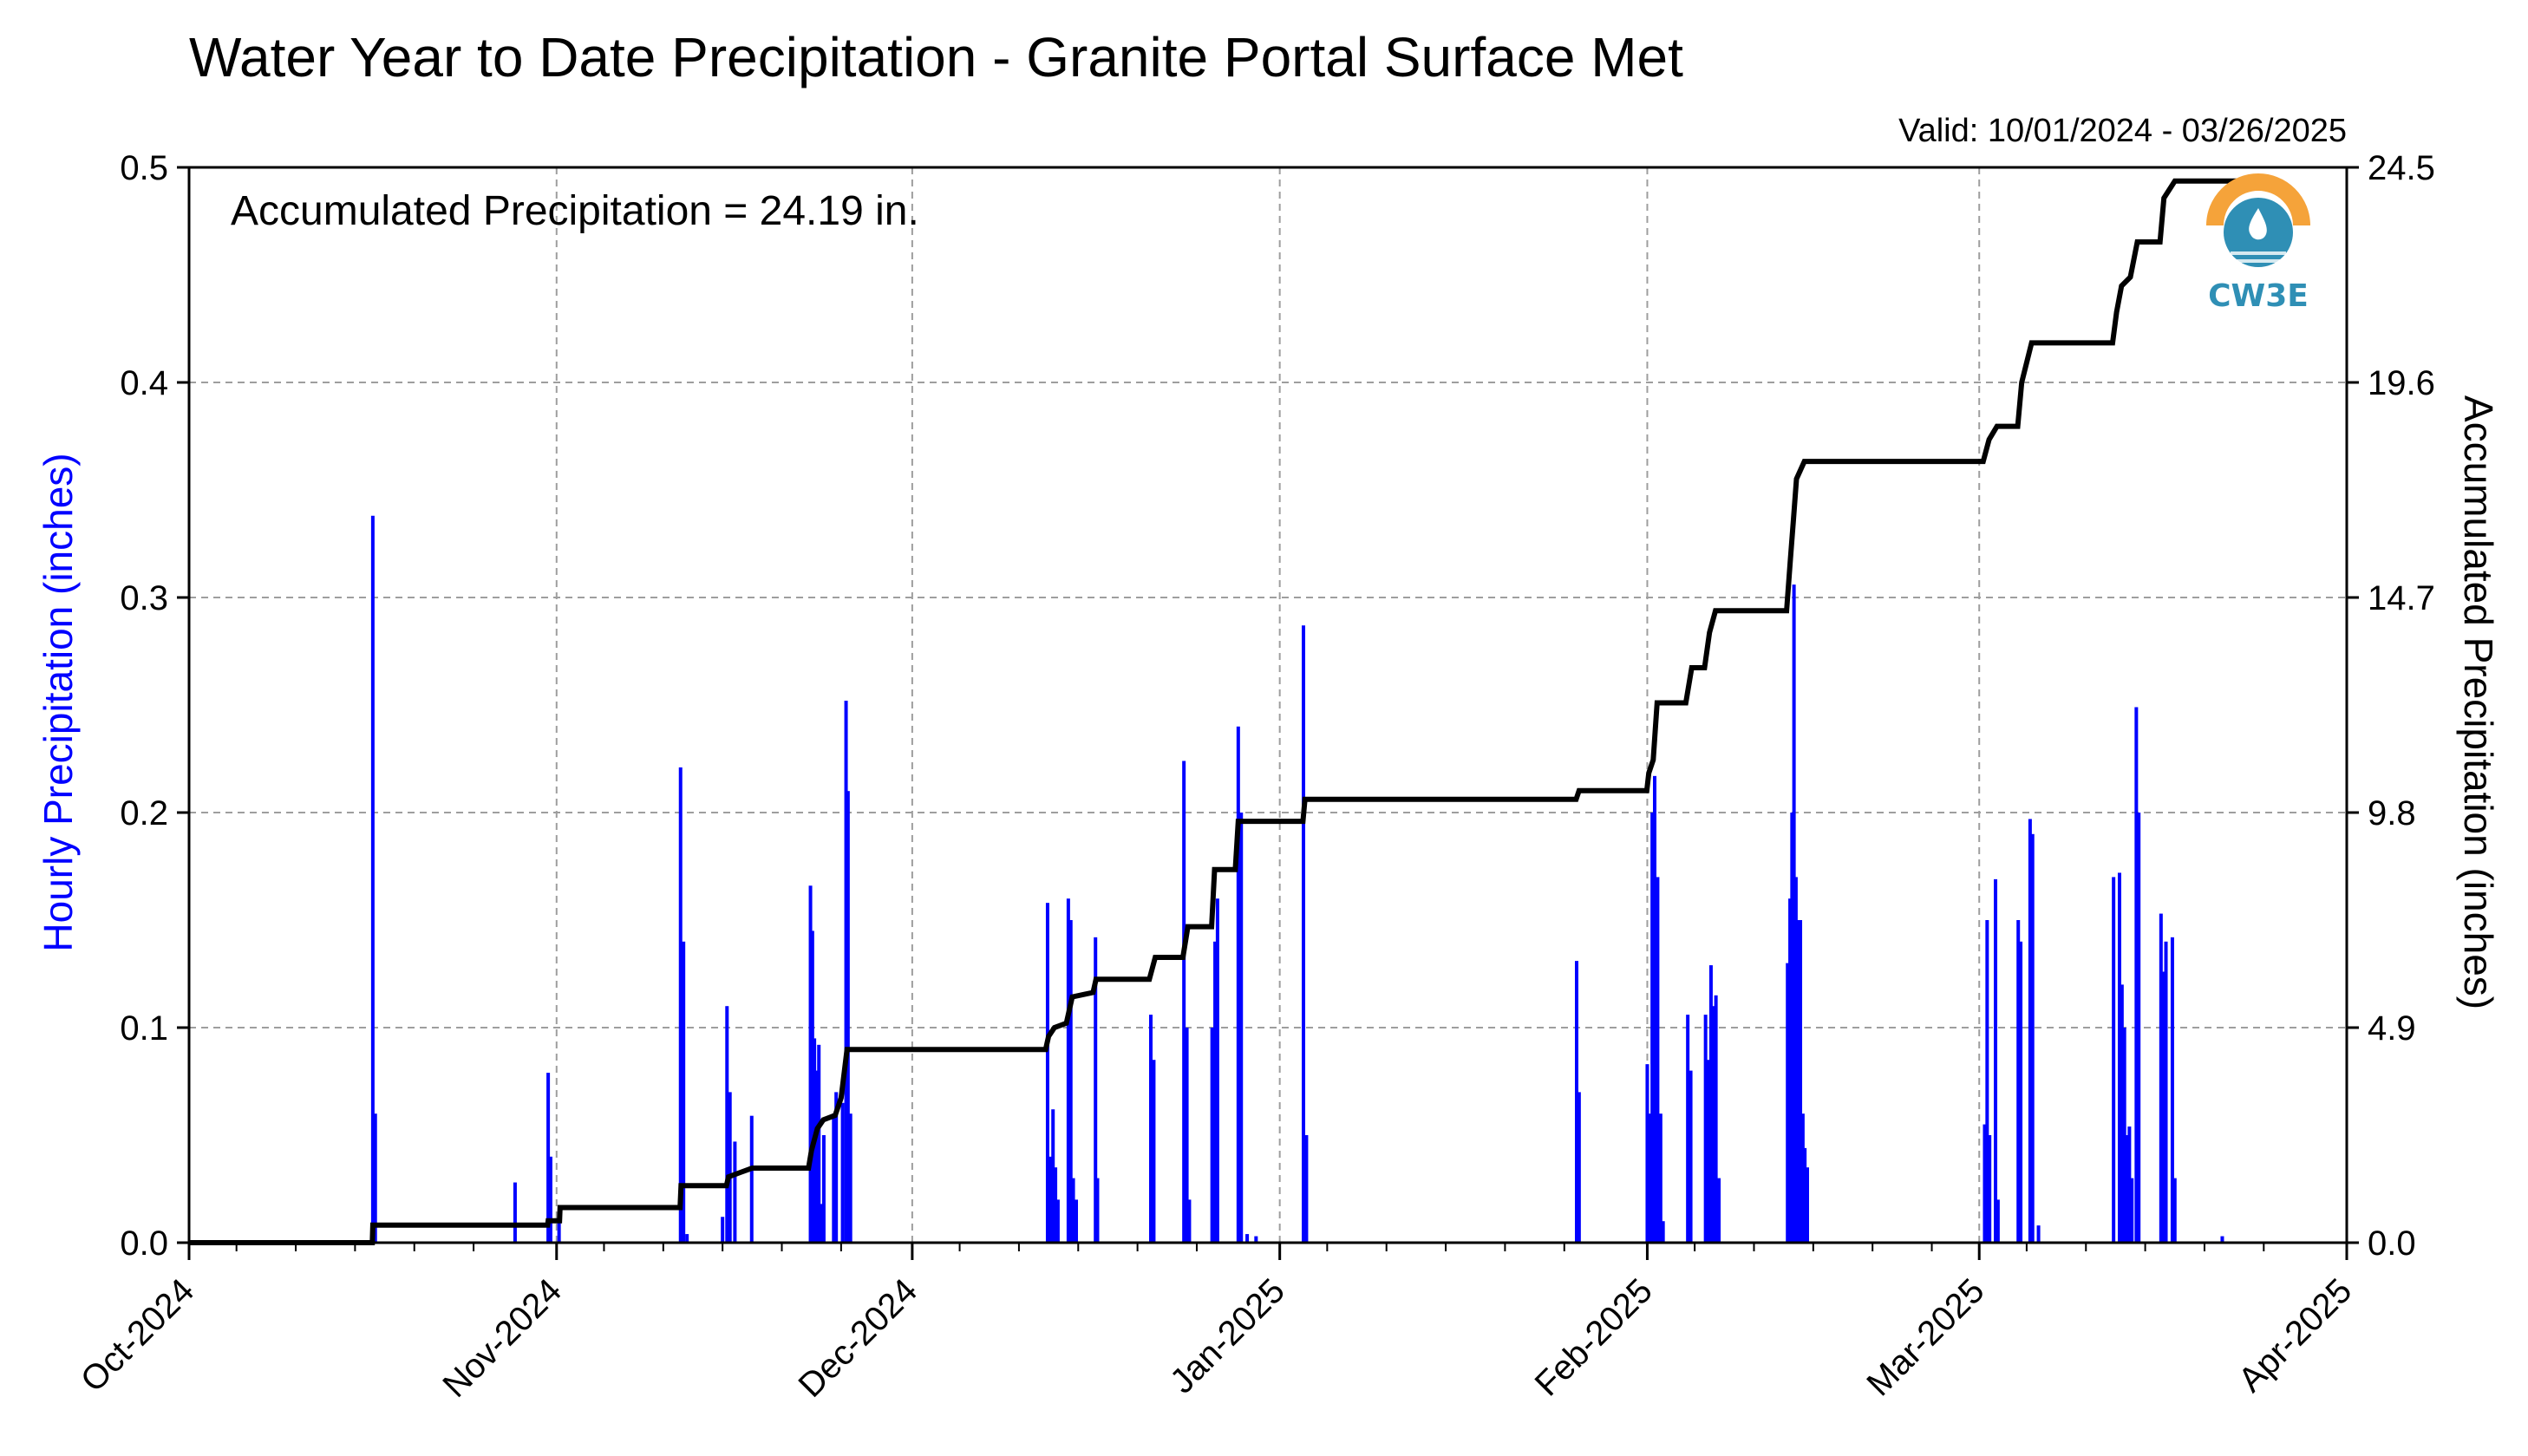 This screenshot has height=1456, width=2528. Describe the element at coordinates (1594, 1337) in the screenshot. I see `x-tick-label: Feb-2025` at that location.